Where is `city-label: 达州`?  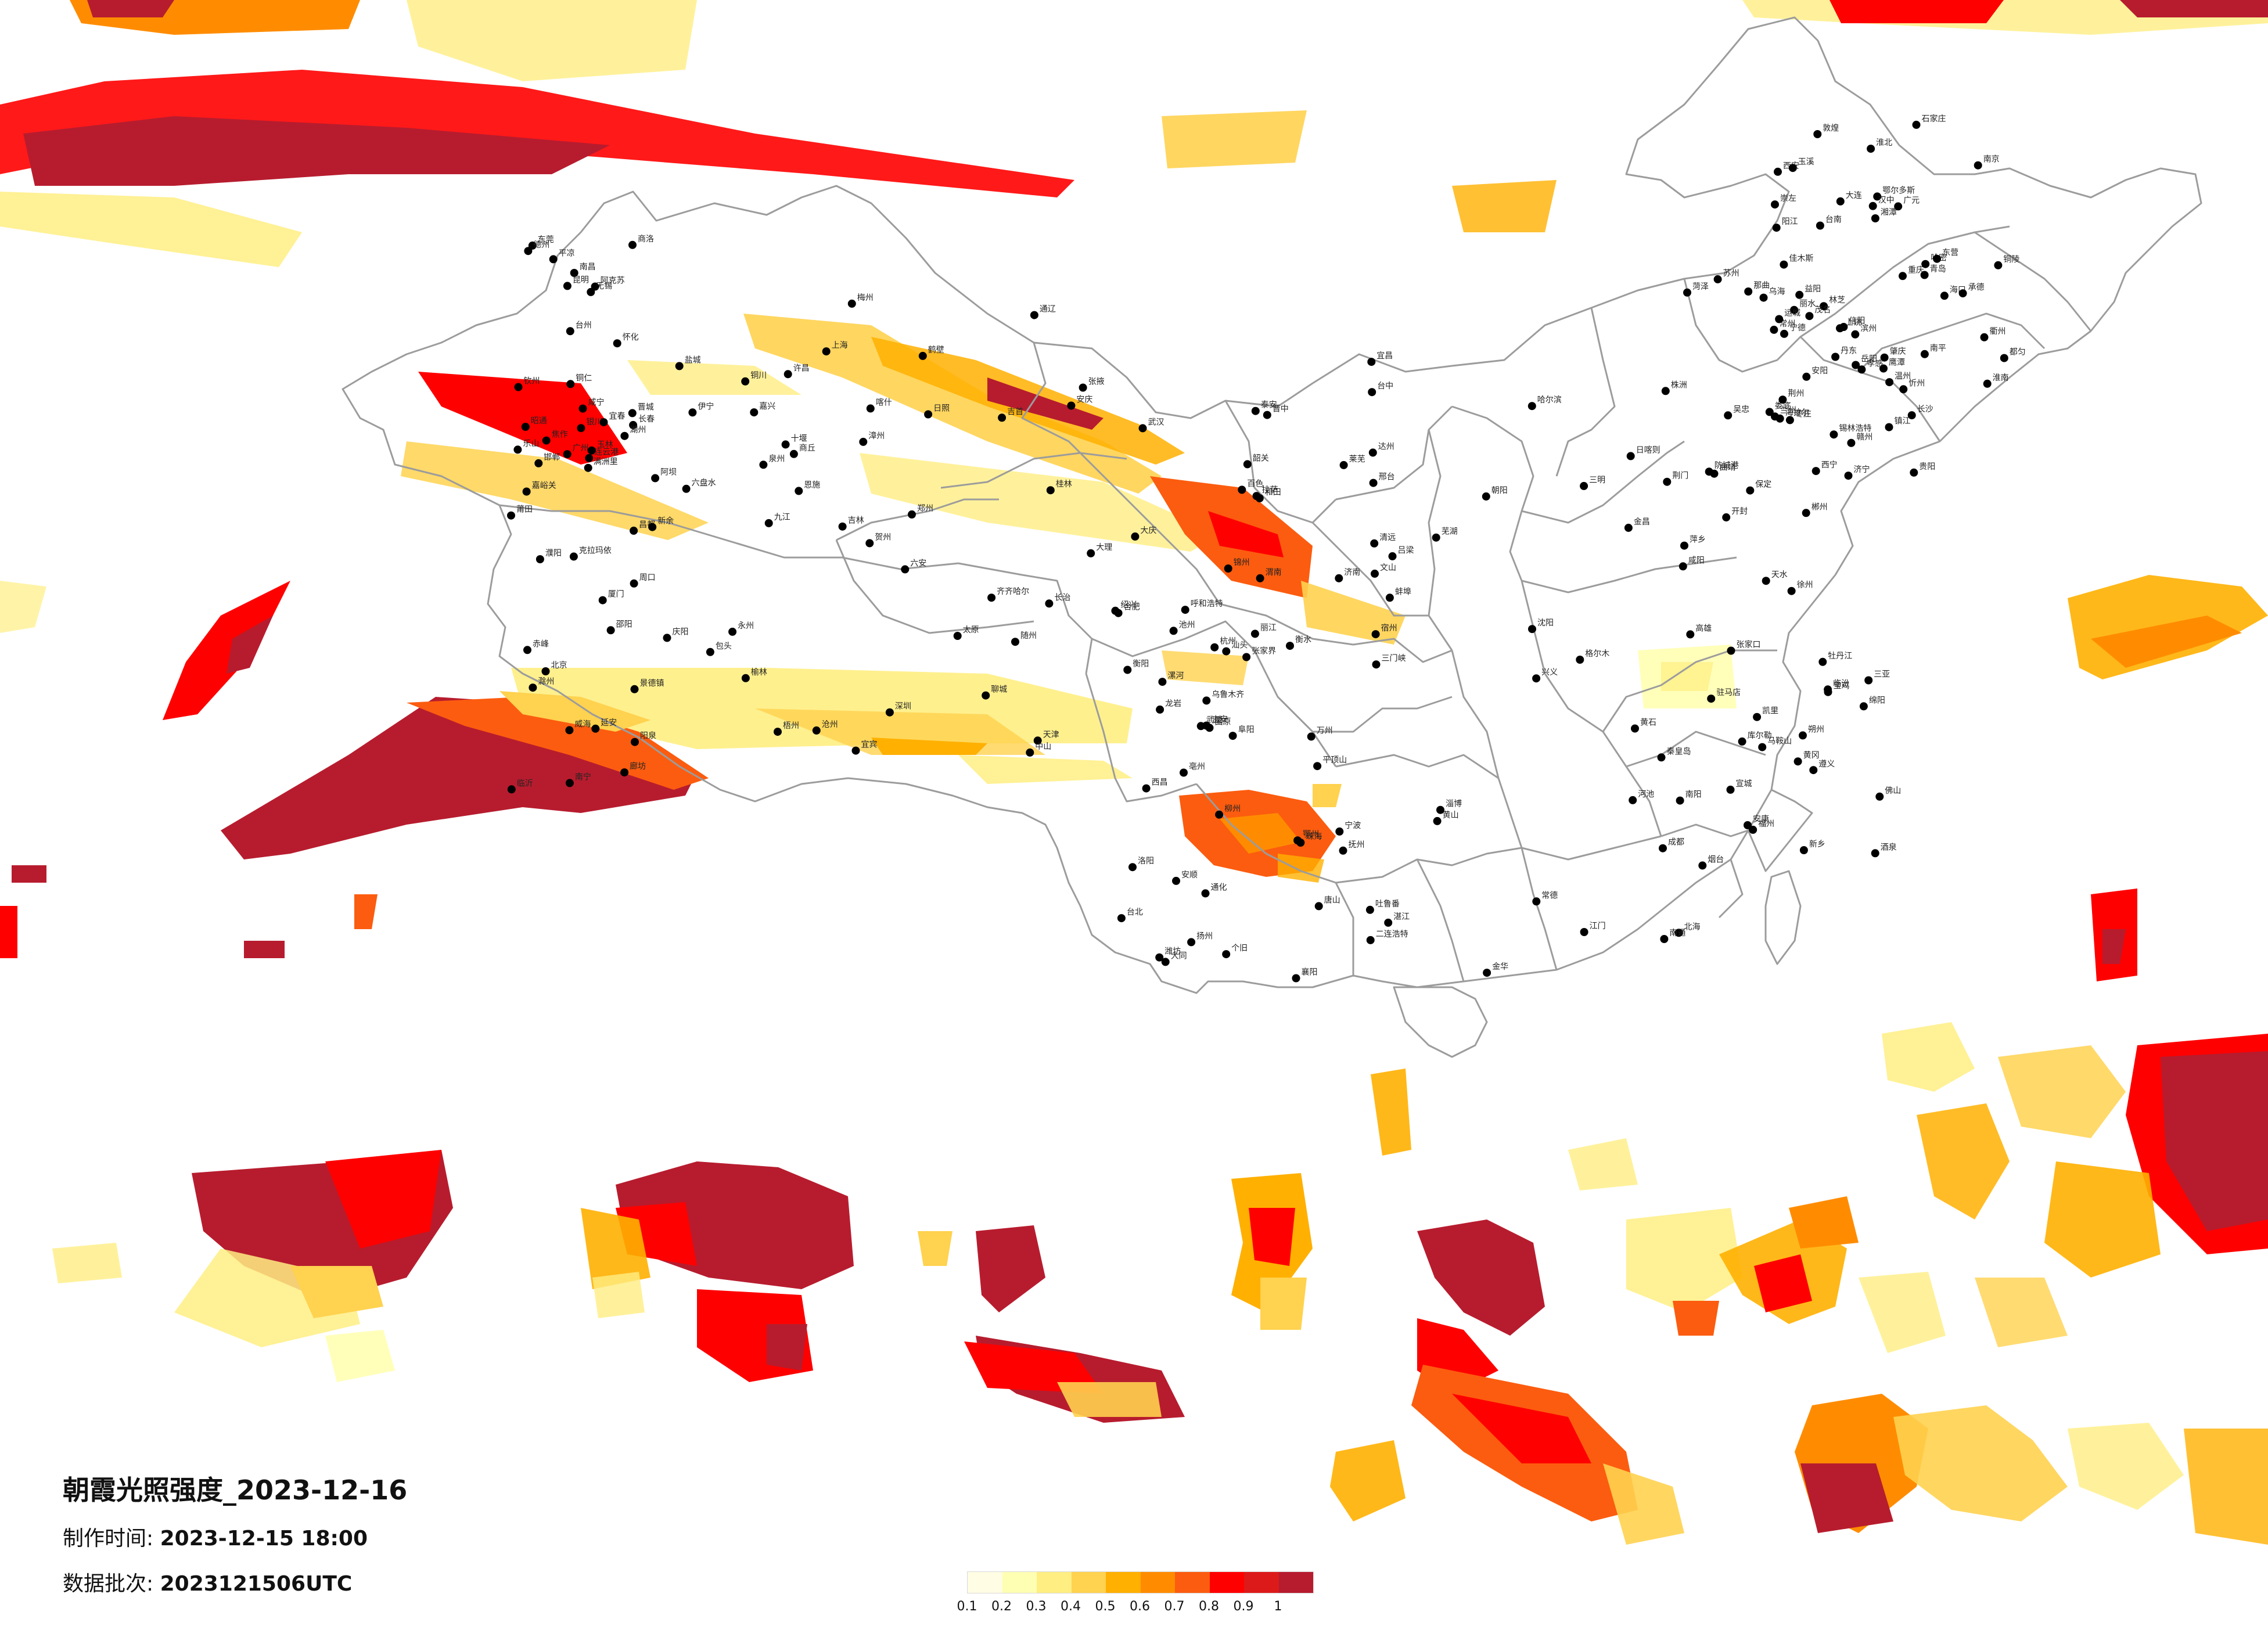
city-label: 达州 is located at coordinates (1386, 447).